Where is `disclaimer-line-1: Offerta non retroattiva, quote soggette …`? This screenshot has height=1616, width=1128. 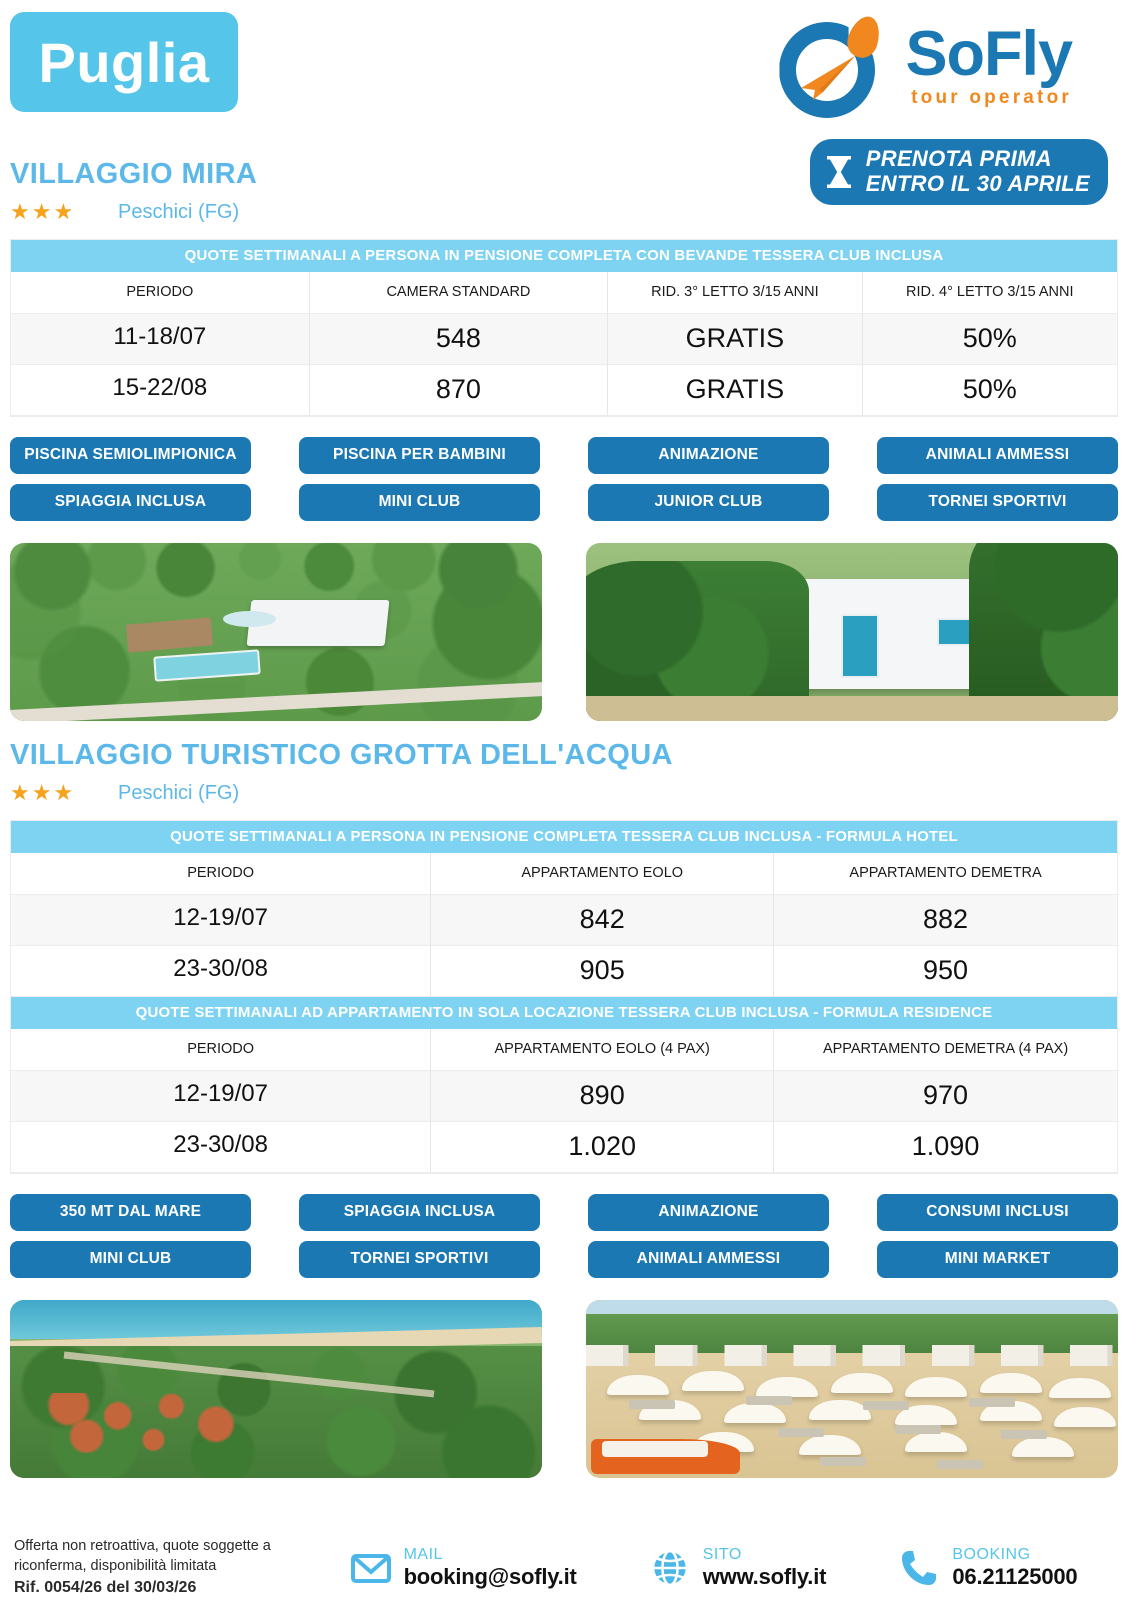
disclaimer-line-1: Offerta non retroattiva, quote soggette … is located at coordinates (142, 1546).